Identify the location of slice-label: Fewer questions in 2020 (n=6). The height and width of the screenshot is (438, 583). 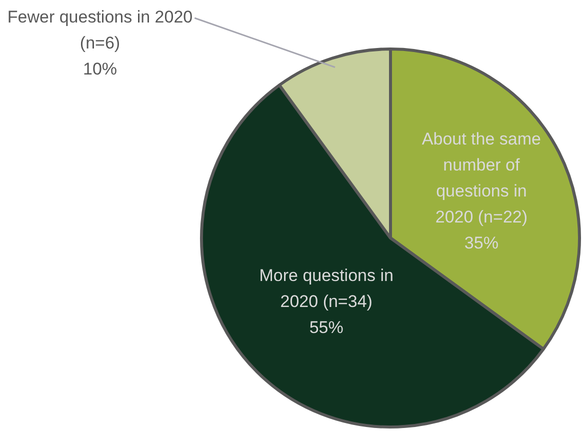
(100, 30).